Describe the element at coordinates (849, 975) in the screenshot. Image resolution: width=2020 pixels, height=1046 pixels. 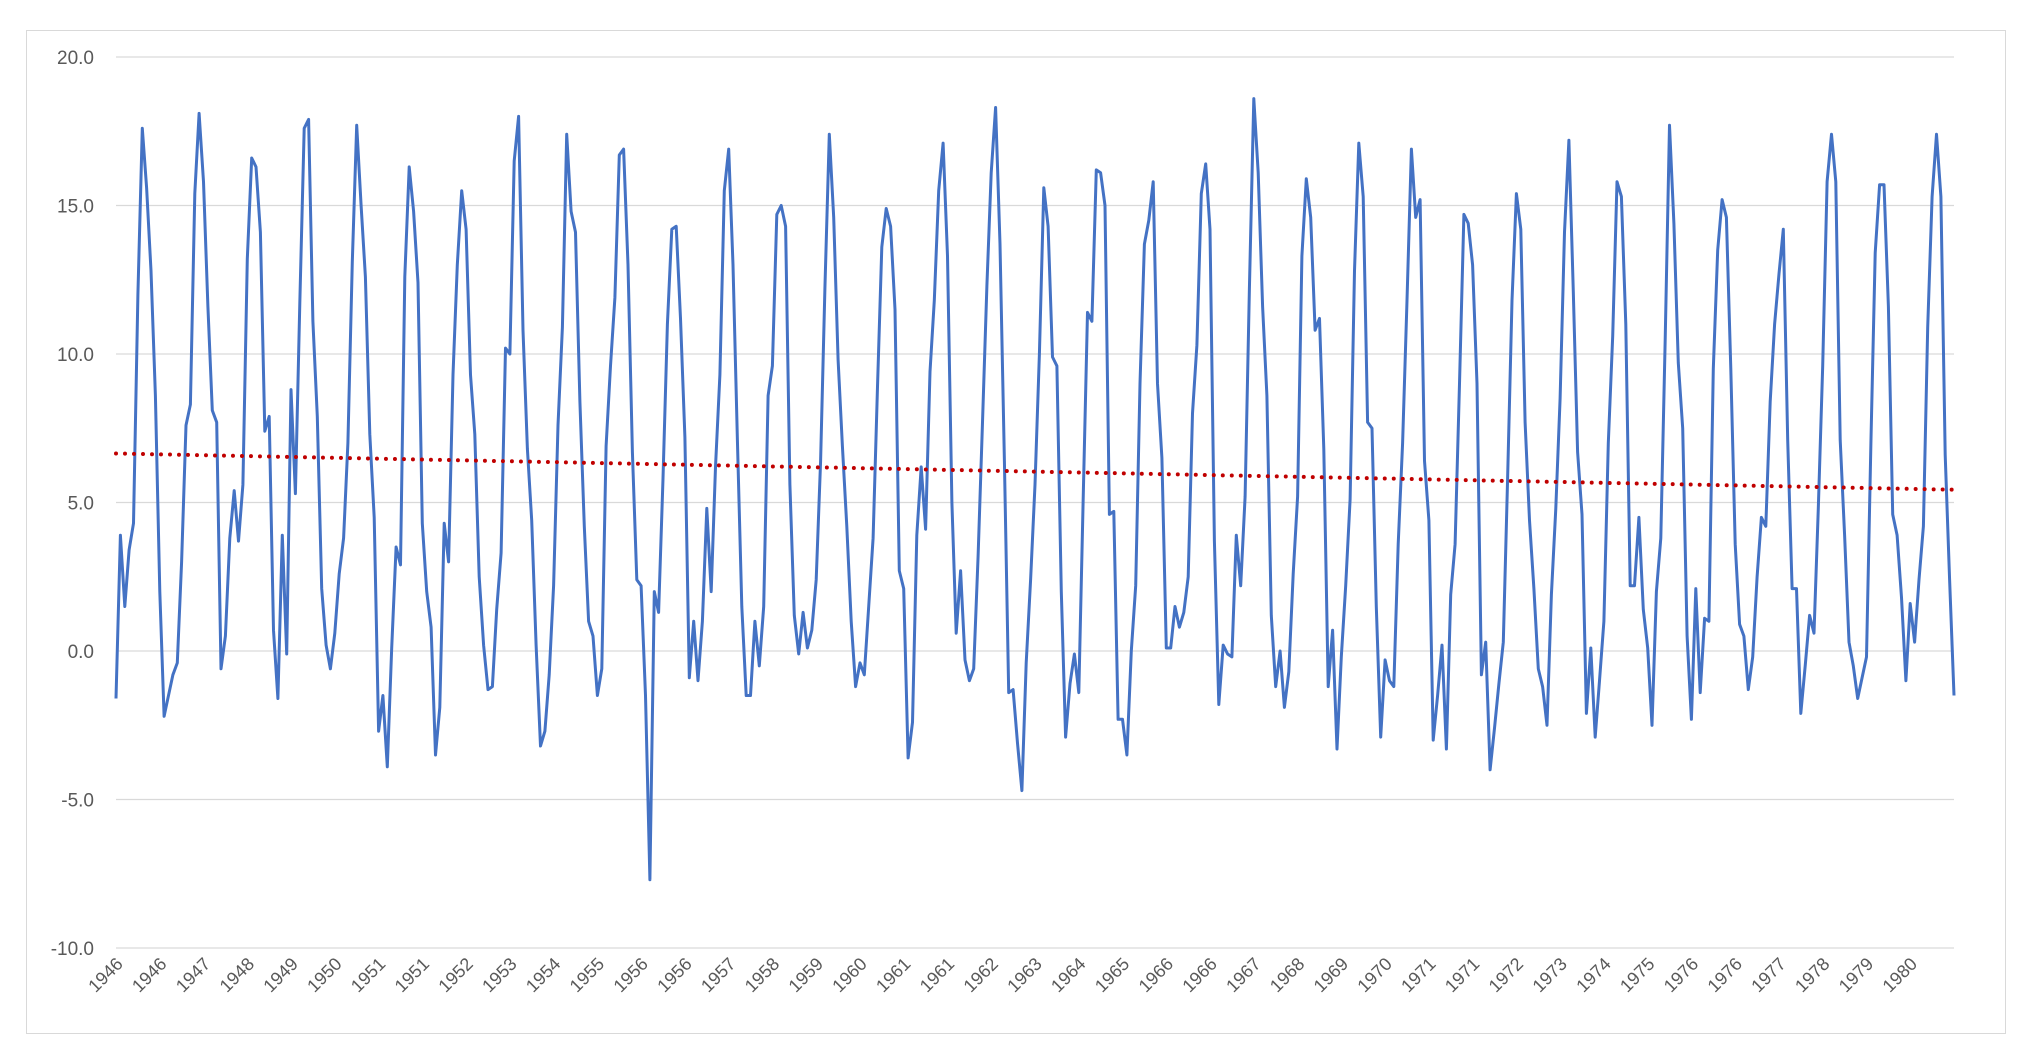
I see `x-tick-label: 1960` at that location.